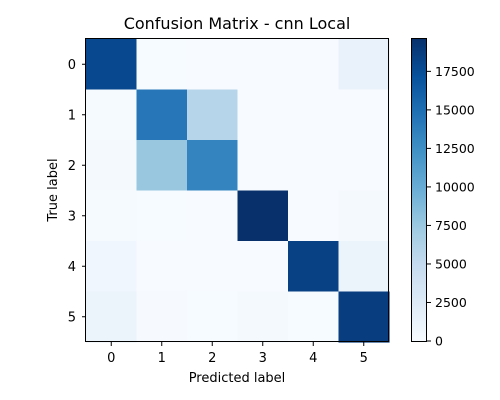 This screenshot has height=400, width=500. What do you see at coordinates (72, 65) in the screenshot?
I see `y-tick-label: 0` at bounding box center [72, 65].